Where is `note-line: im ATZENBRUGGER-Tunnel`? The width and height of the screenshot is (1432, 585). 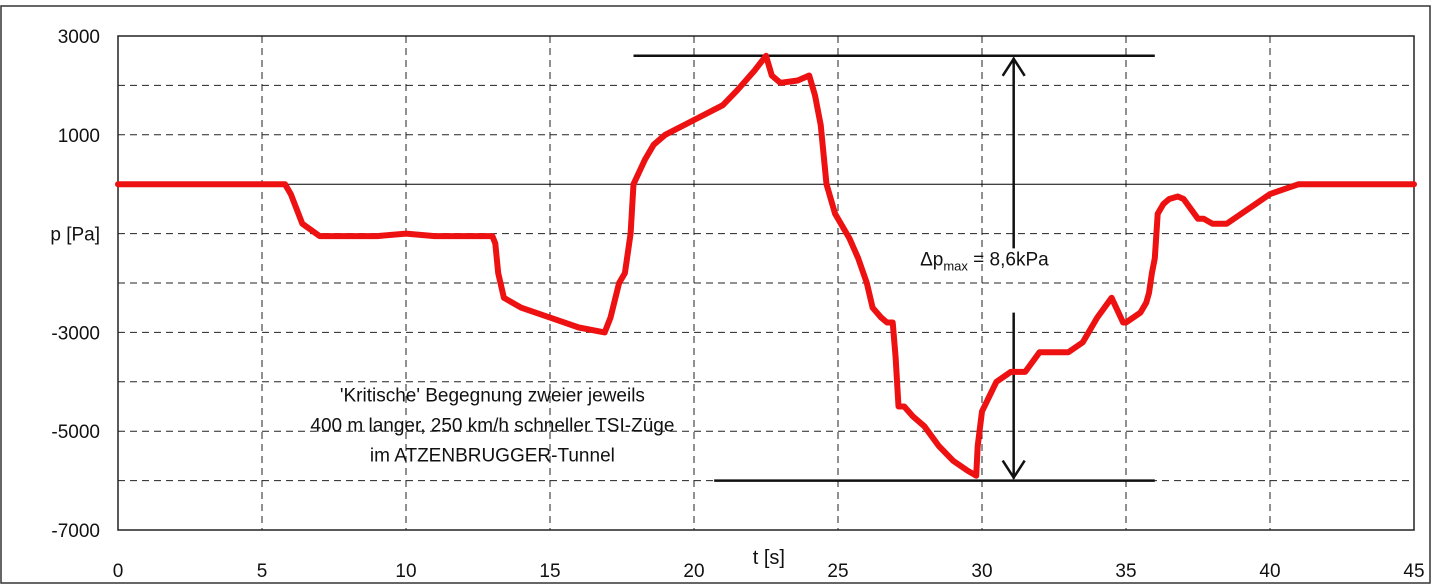 note-line: im ATZENBRUGGER-Tunnel is located at coordinates (492, 456).